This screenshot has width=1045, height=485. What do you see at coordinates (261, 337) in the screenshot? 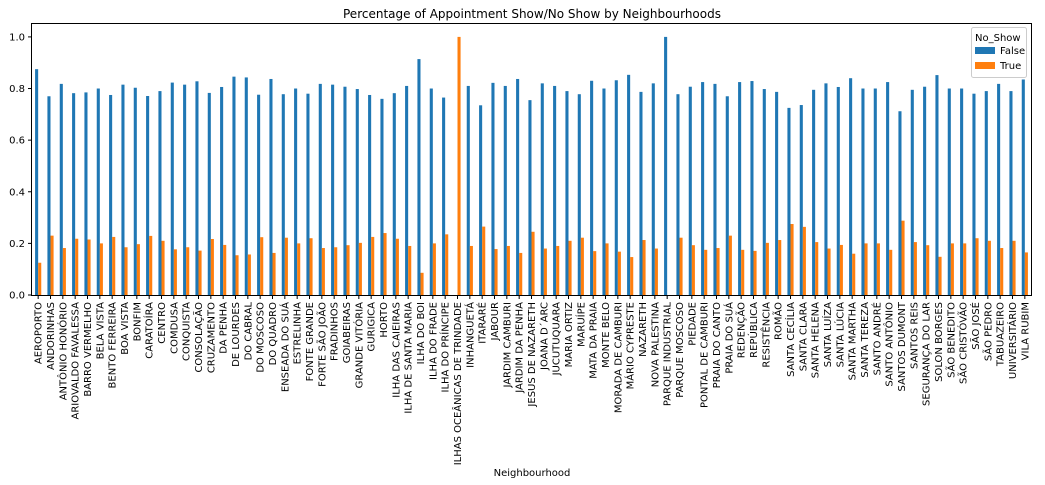
I see `x-tick-label: DO MOSCOSO` at bounding box center [261, 337].